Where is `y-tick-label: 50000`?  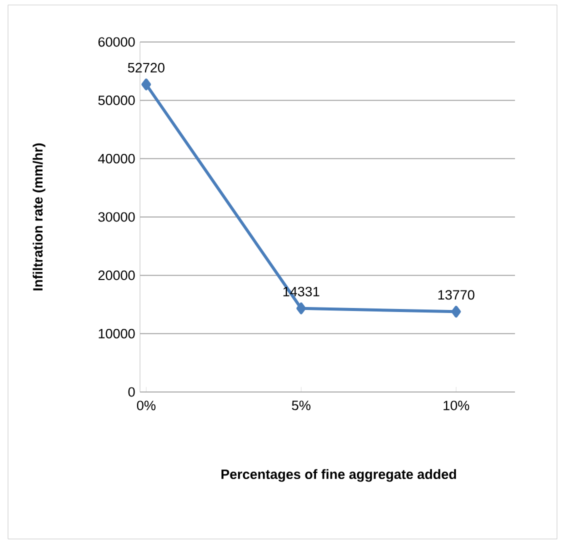 y-tick-label: 50000 is located at coordinates (116, 101).